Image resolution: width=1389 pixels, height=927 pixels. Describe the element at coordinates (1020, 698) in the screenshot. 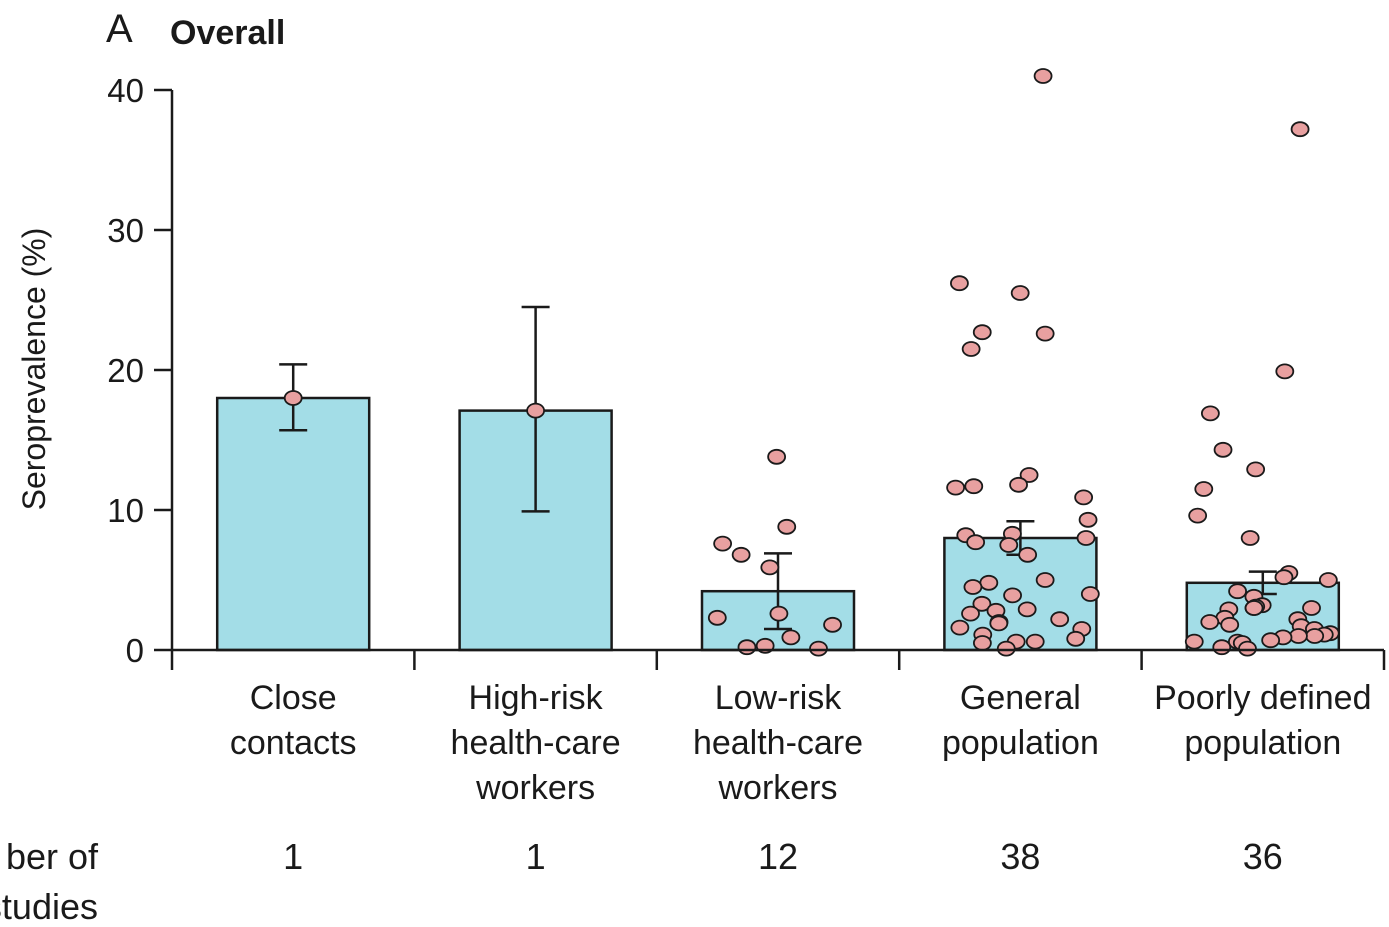

I see `category-label-line: General` at that location.